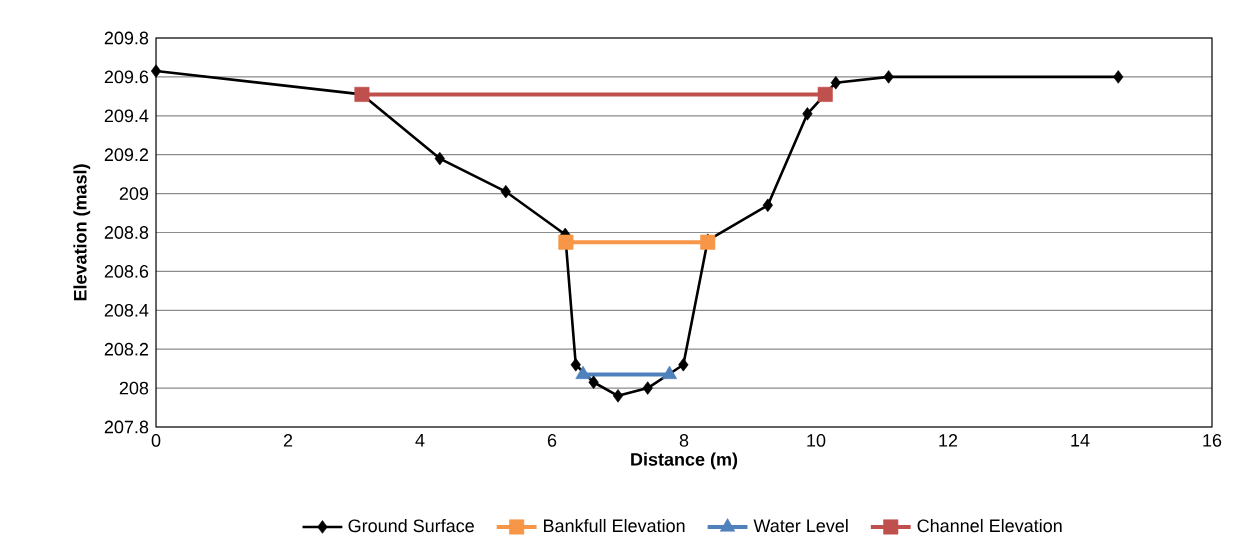 This screenshot has width=1248, height=557. I want to click on x-tick-label: 4, so click(420, 440).